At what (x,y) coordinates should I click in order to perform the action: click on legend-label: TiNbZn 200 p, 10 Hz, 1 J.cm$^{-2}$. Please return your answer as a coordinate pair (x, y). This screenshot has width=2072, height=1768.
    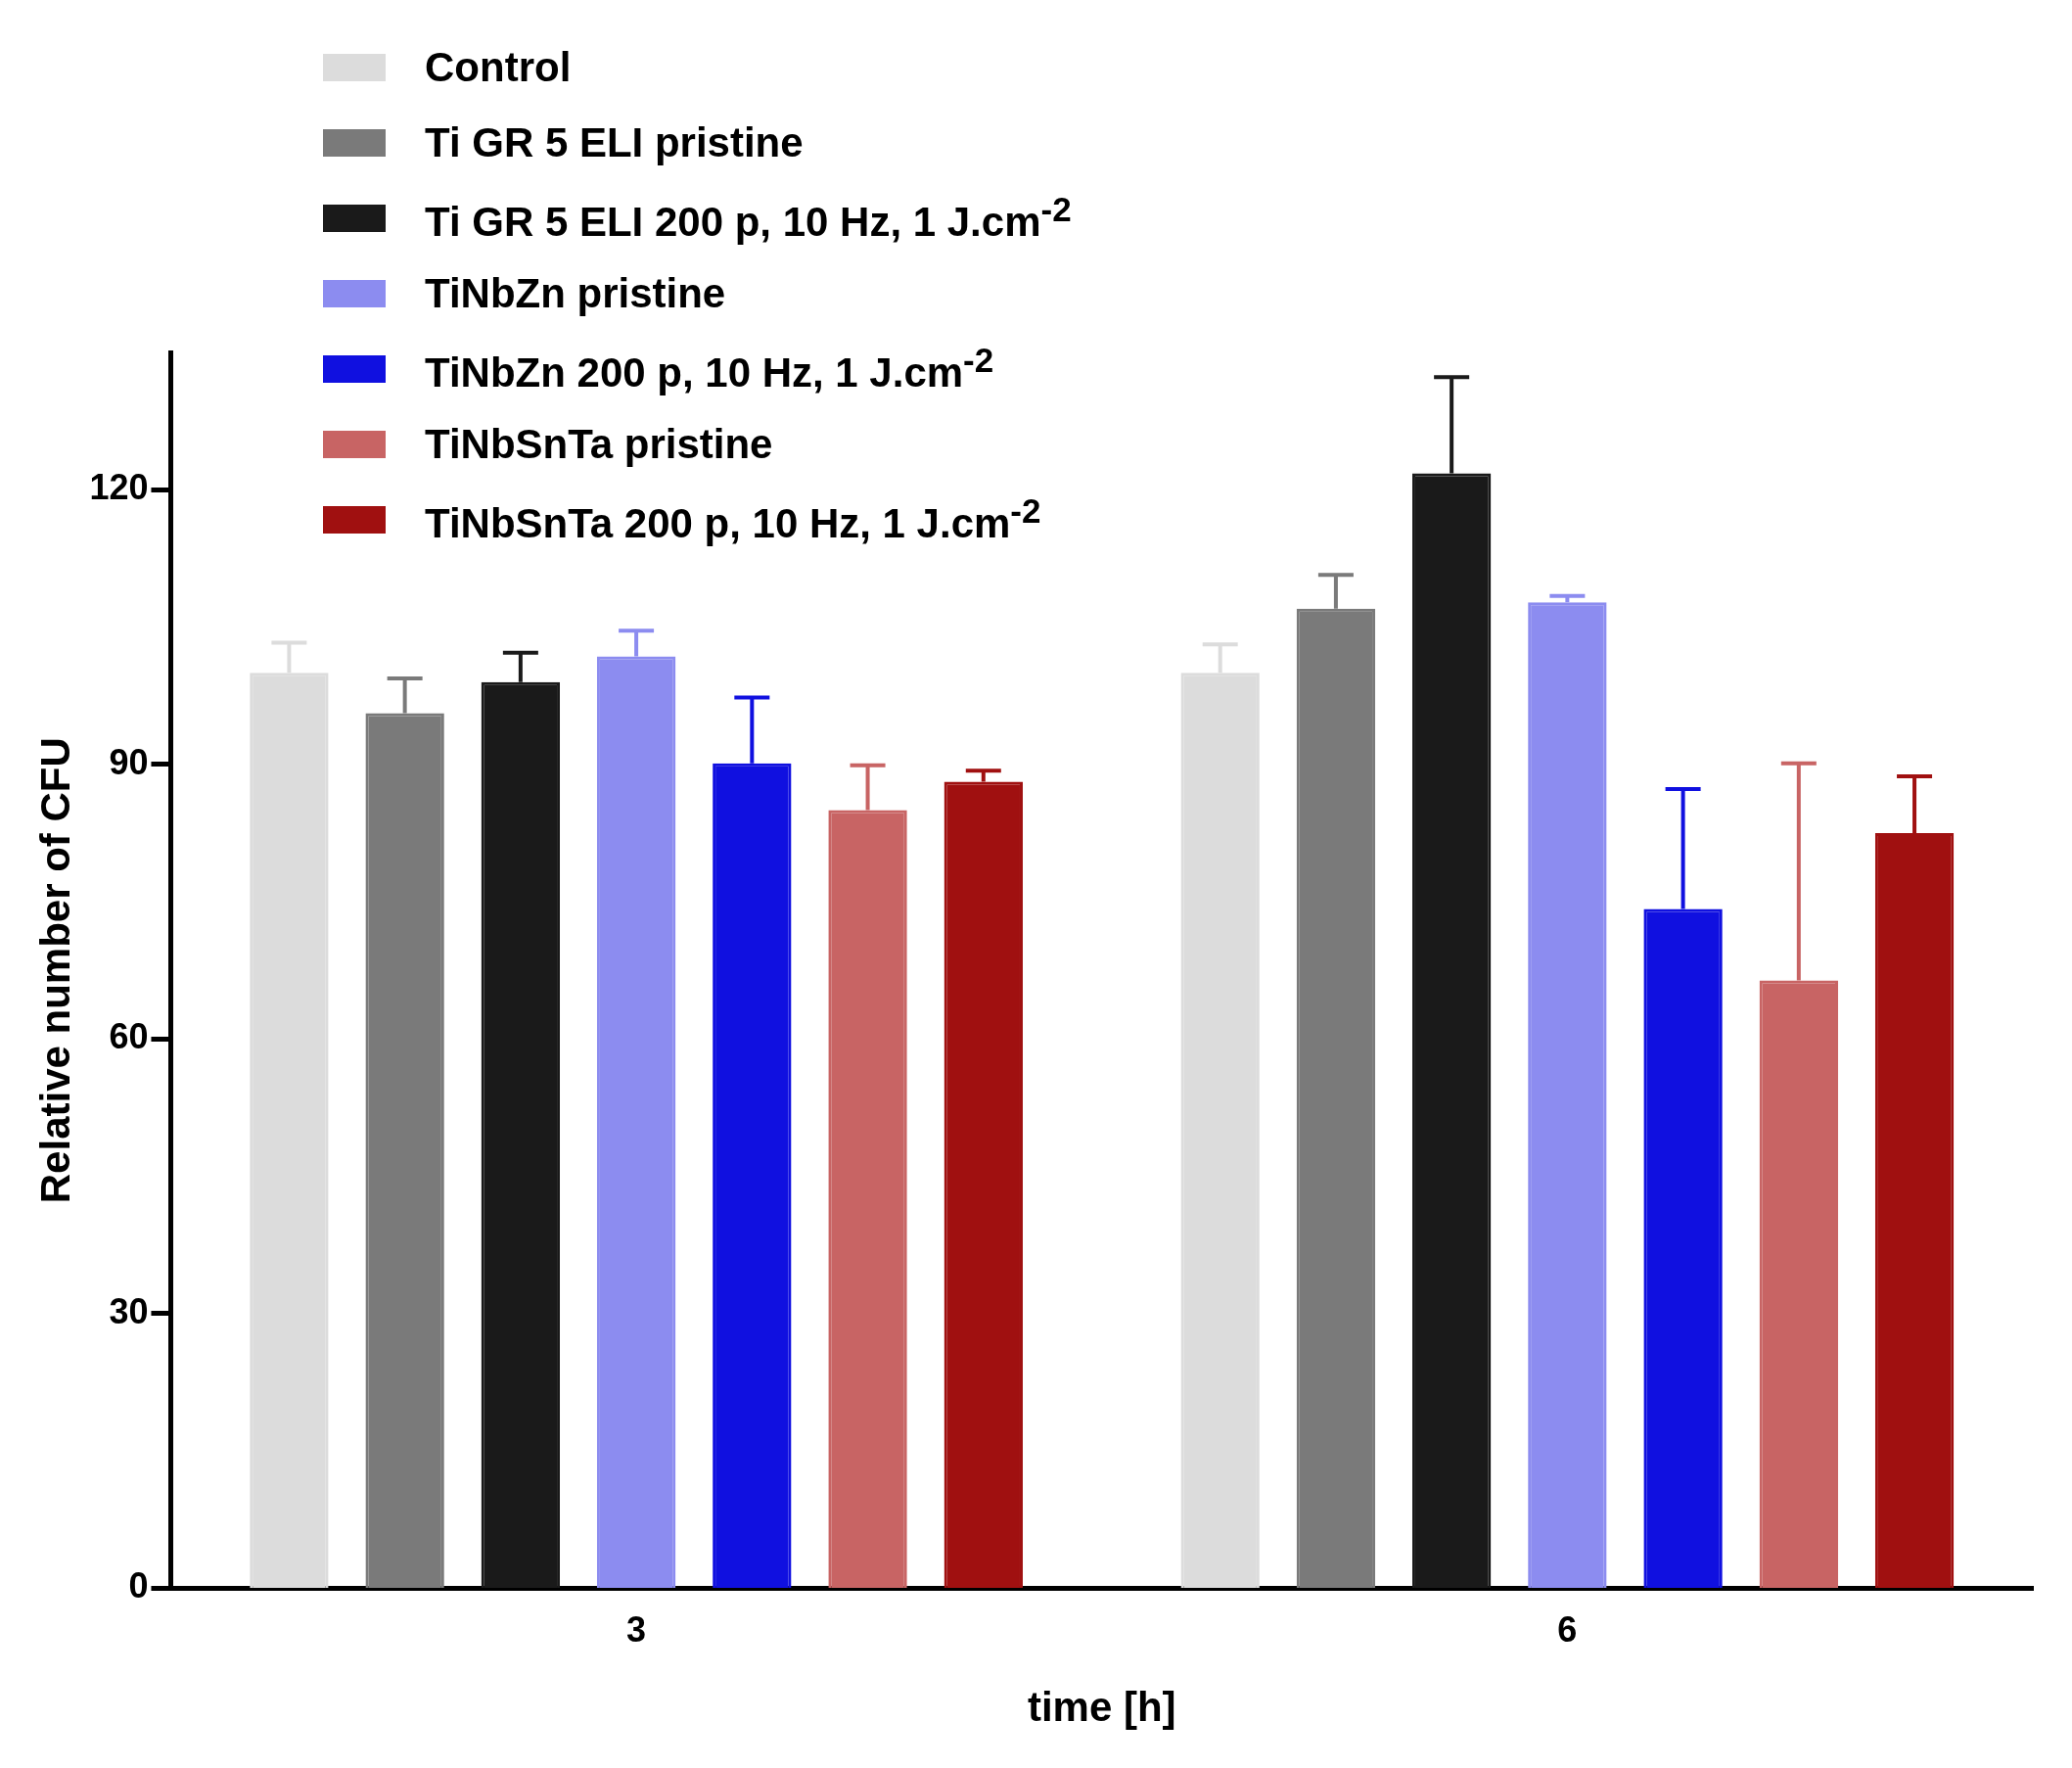
    Looking at the image, I should click on (709, 368).